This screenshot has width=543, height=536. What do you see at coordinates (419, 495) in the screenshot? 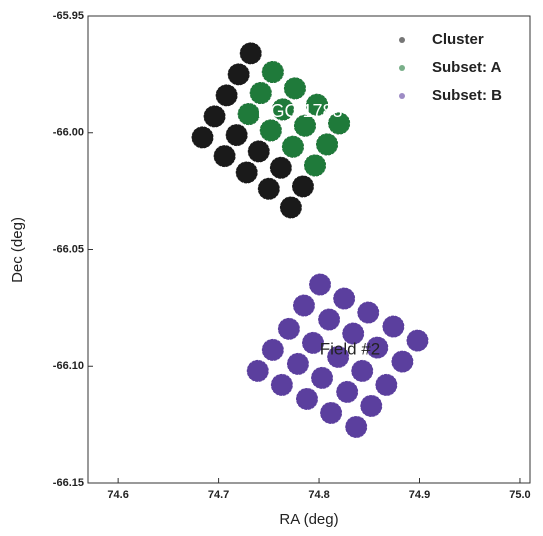
I see `x-tick-label: 74.9` at bounding box center [419, 495].